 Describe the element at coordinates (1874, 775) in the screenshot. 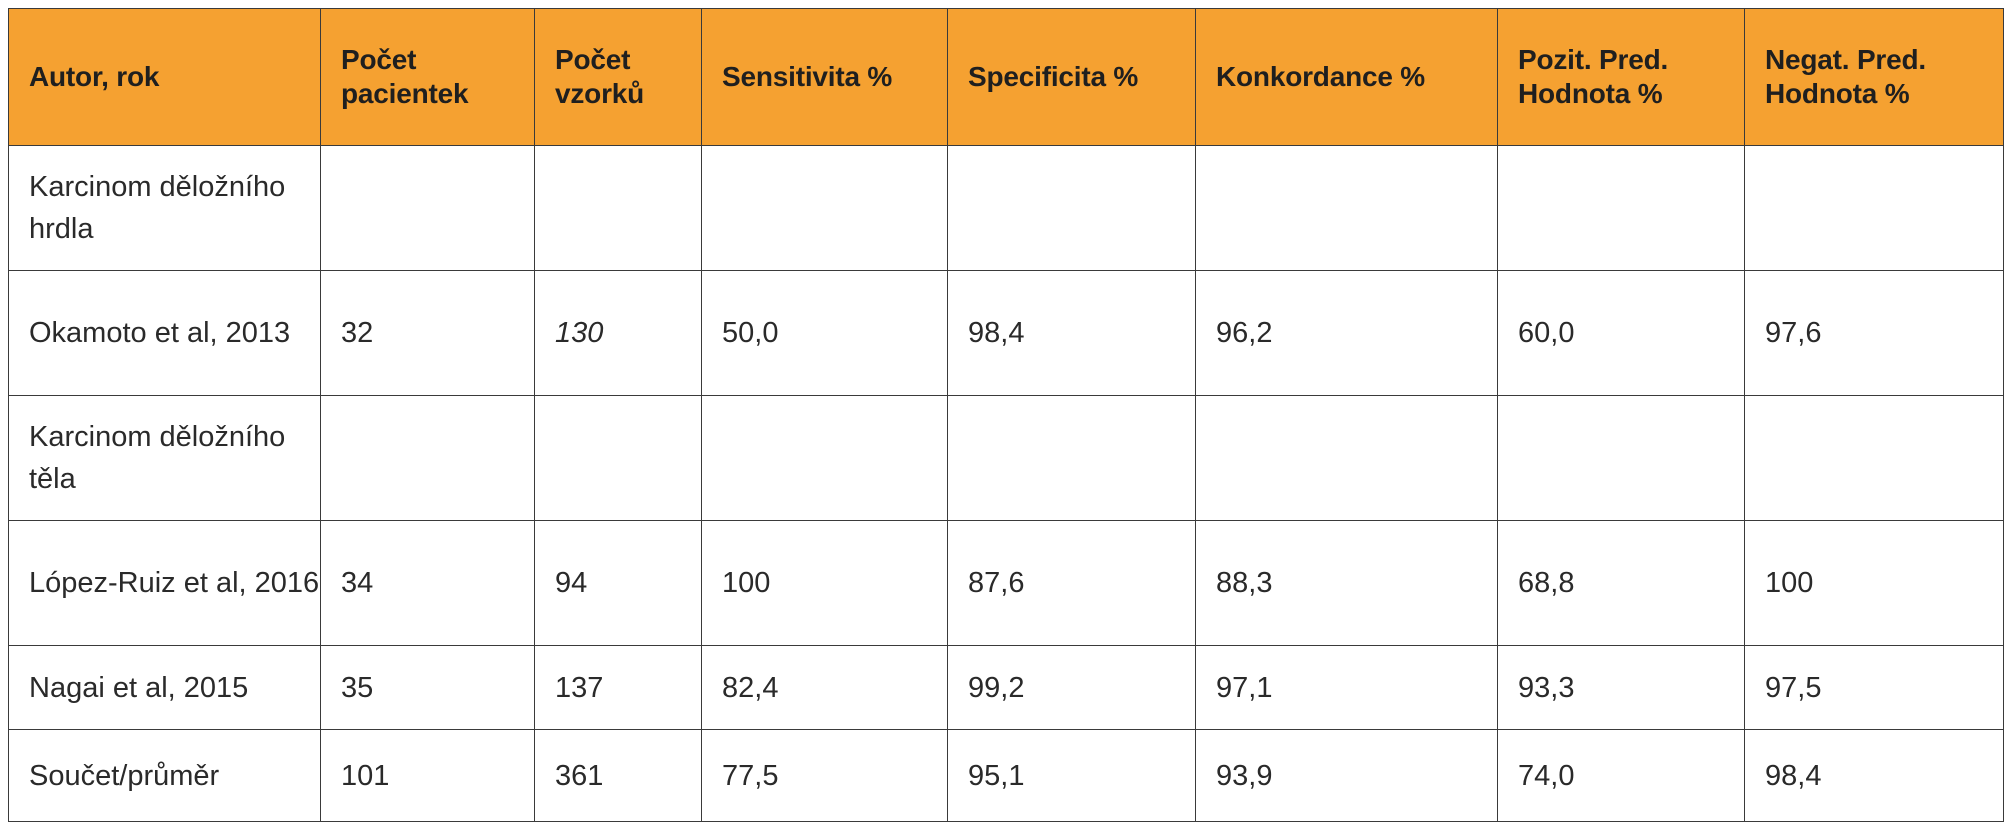

I see `cell-npv: 98,4` at that location.